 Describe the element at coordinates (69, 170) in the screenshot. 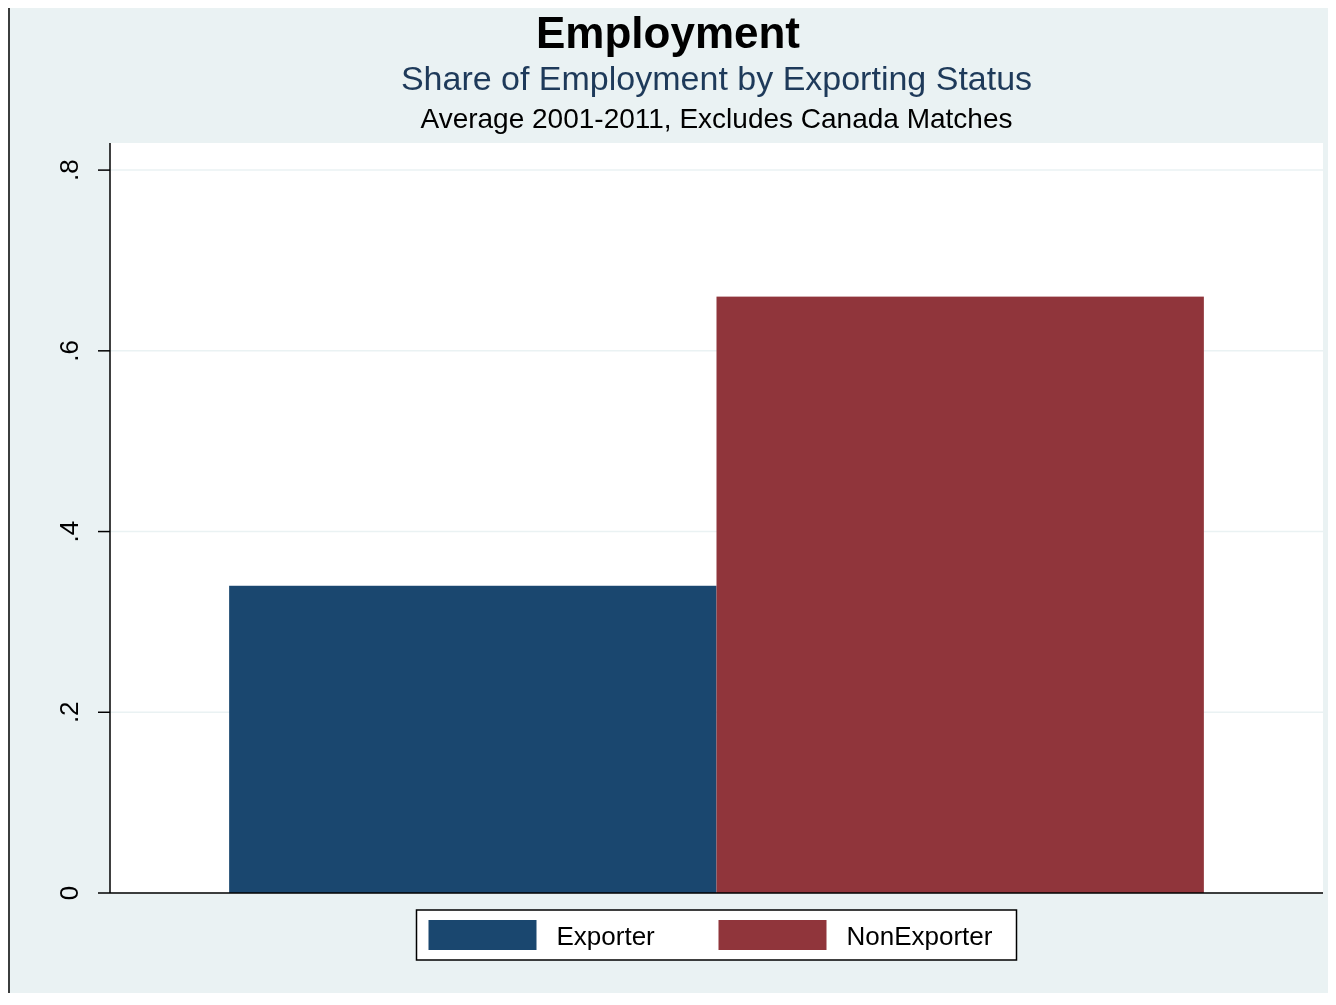

I see `y-tick-label: .8` at that location.